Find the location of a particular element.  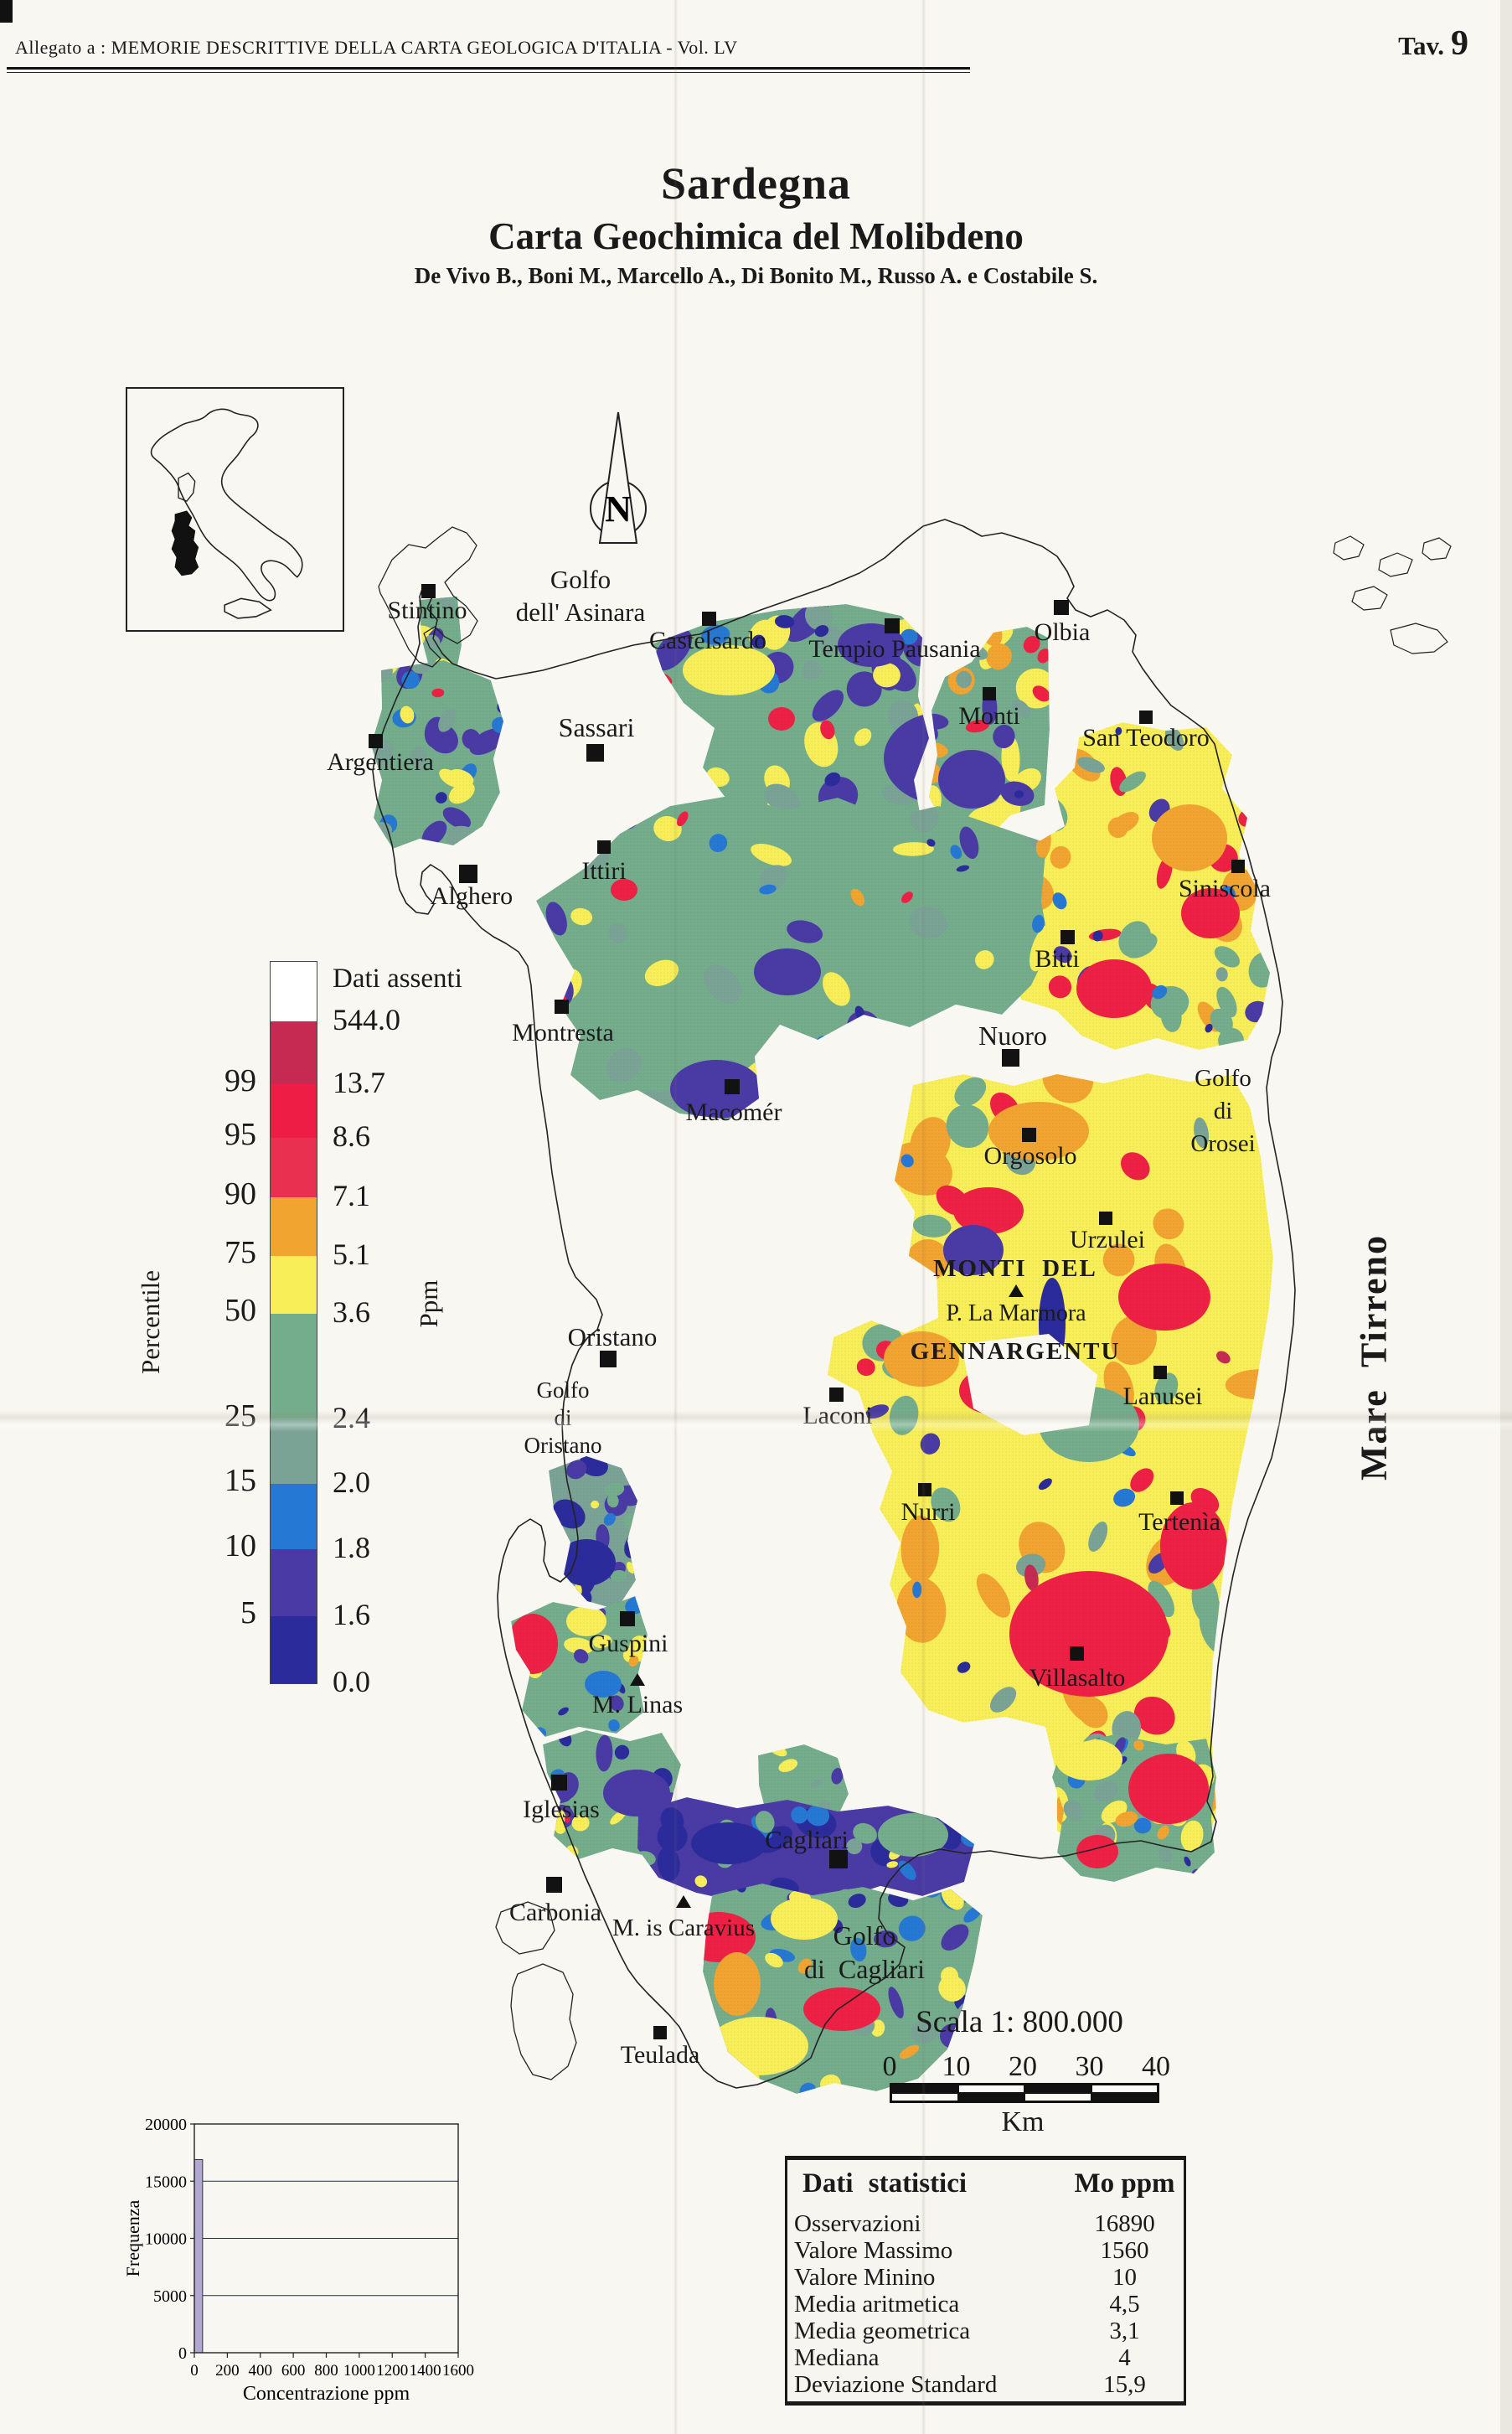

map-label-line: MONTI DEL is located at coordinates (1015, 1268).